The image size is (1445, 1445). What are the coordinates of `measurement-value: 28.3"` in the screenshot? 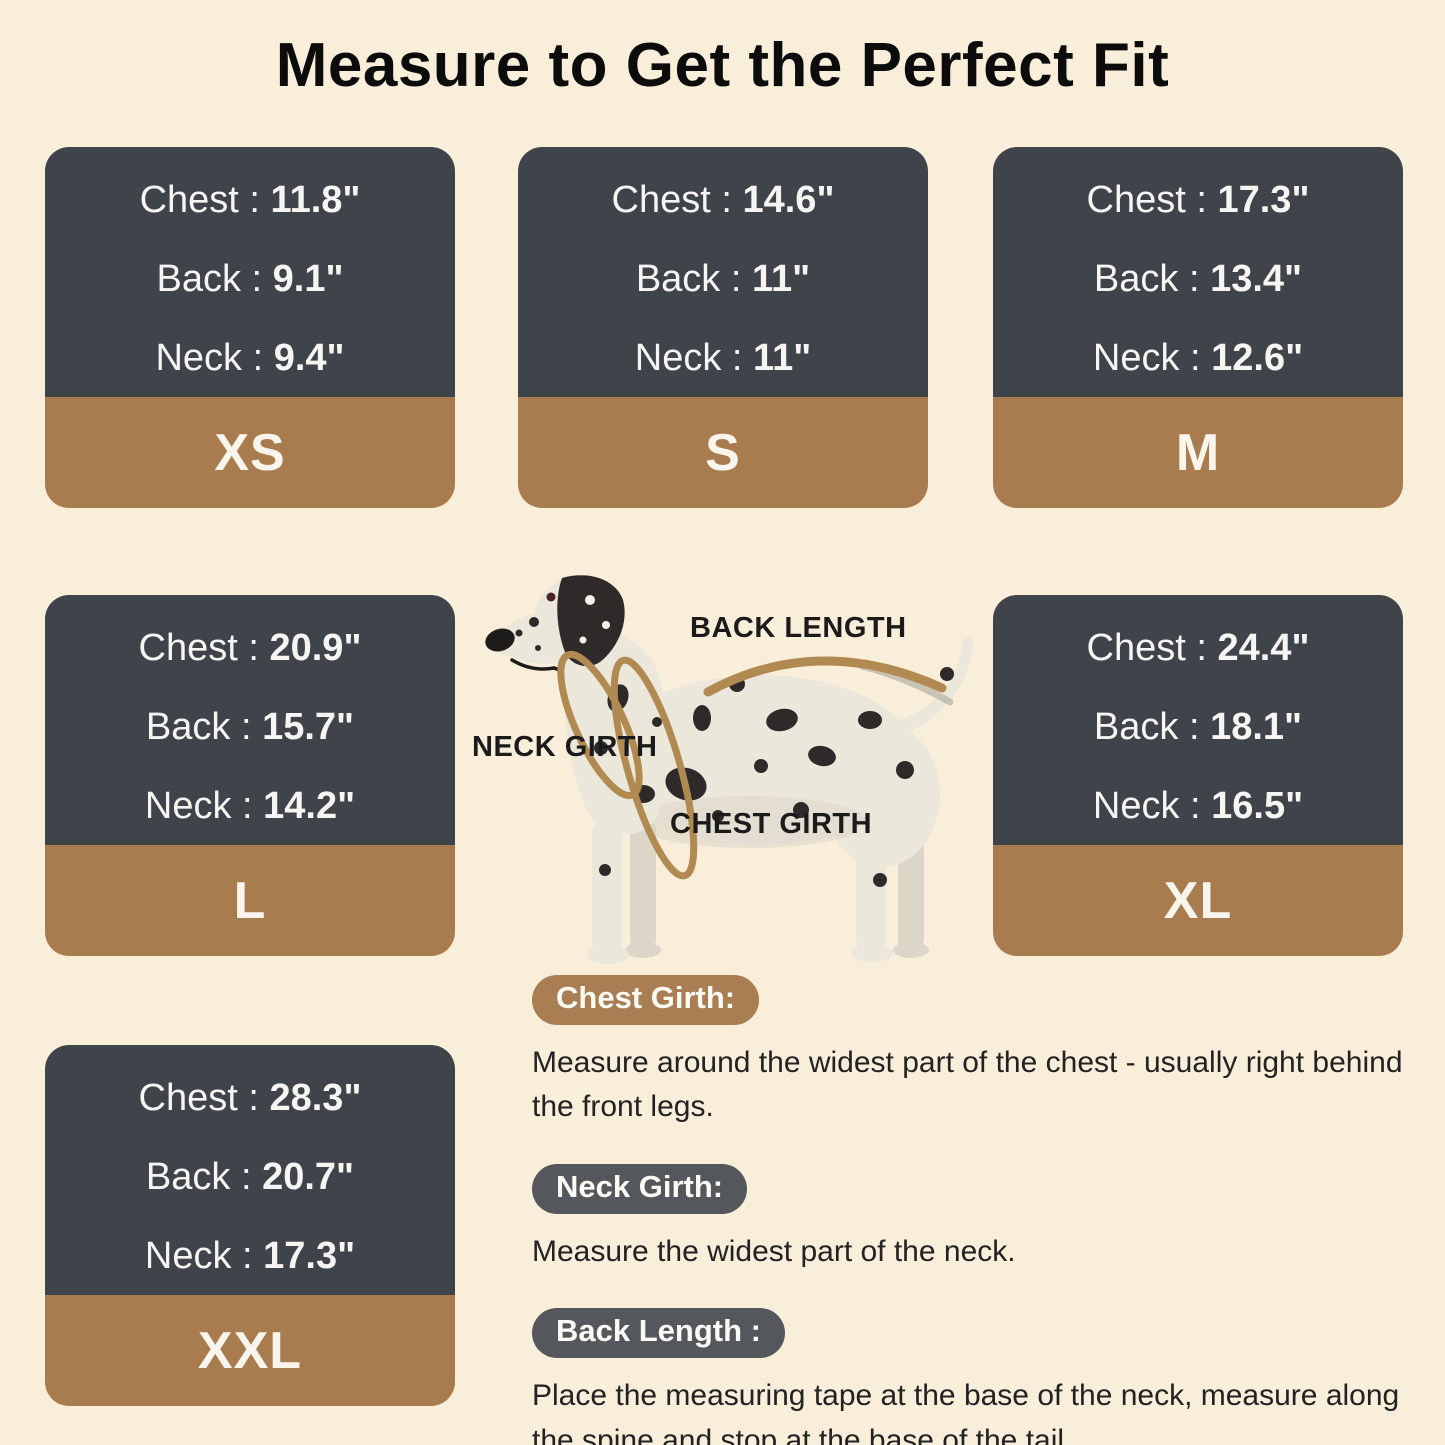 It's located at (315, 1097).